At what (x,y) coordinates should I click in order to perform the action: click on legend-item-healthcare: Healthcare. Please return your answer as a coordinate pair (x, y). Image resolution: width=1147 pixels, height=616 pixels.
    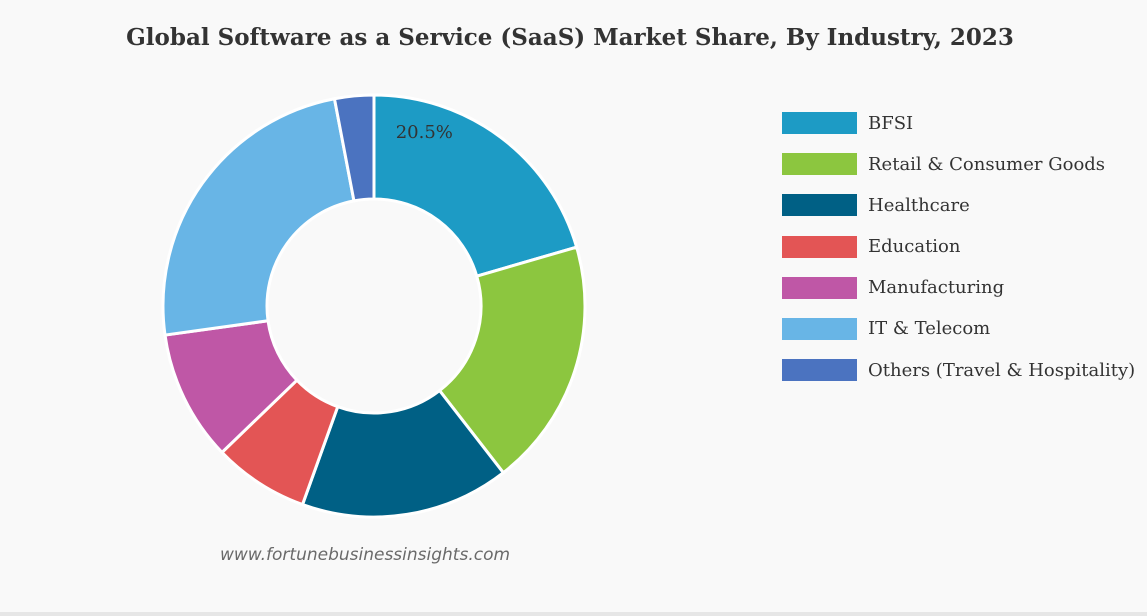
    Looking at the image, I should click on (958, 205).